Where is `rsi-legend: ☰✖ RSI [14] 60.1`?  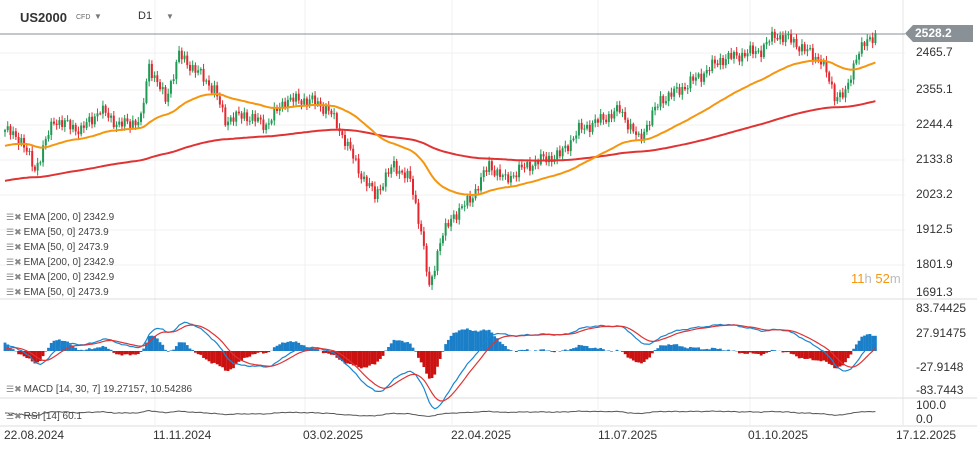
rsi-legend: ☰✖ RSI [14] 60.1 is located at coordinates (44, 416).